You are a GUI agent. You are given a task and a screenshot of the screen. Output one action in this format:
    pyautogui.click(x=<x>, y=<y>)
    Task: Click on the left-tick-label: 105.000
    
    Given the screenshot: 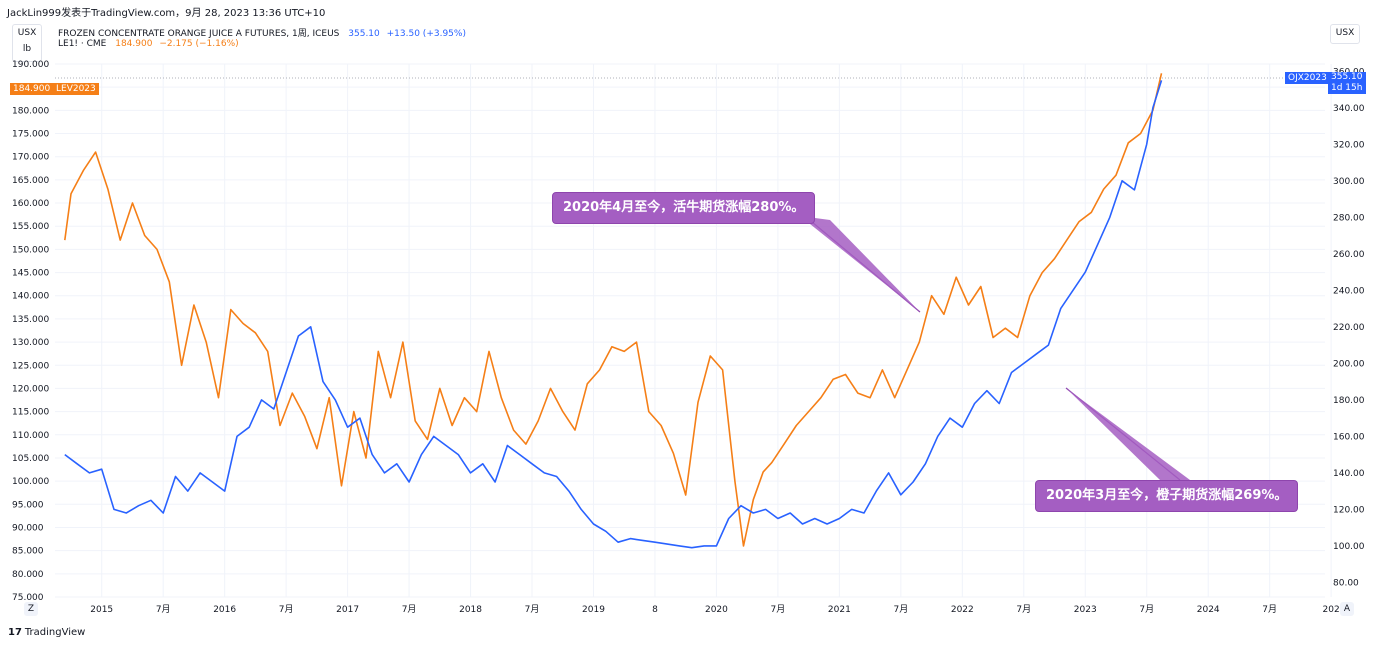 What is the action you would take?
    pyautogui.click(x=30, y=459)
    